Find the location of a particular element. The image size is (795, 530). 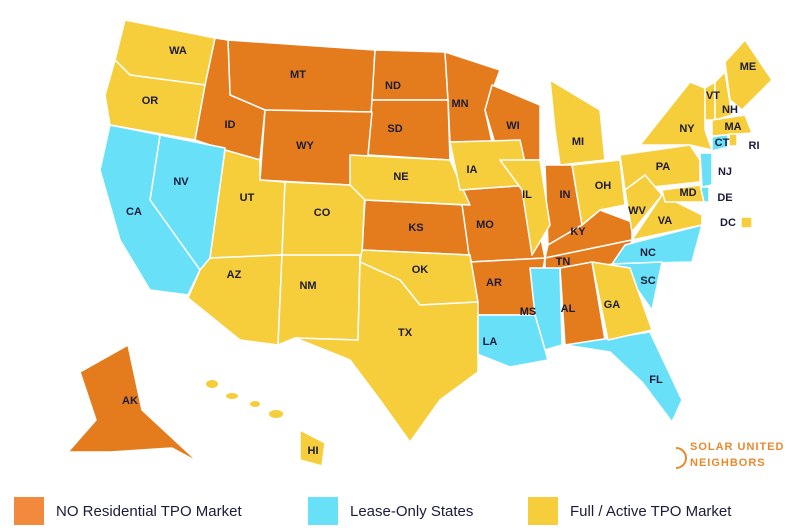

state-label: FL is located at coordinates (656, 380).